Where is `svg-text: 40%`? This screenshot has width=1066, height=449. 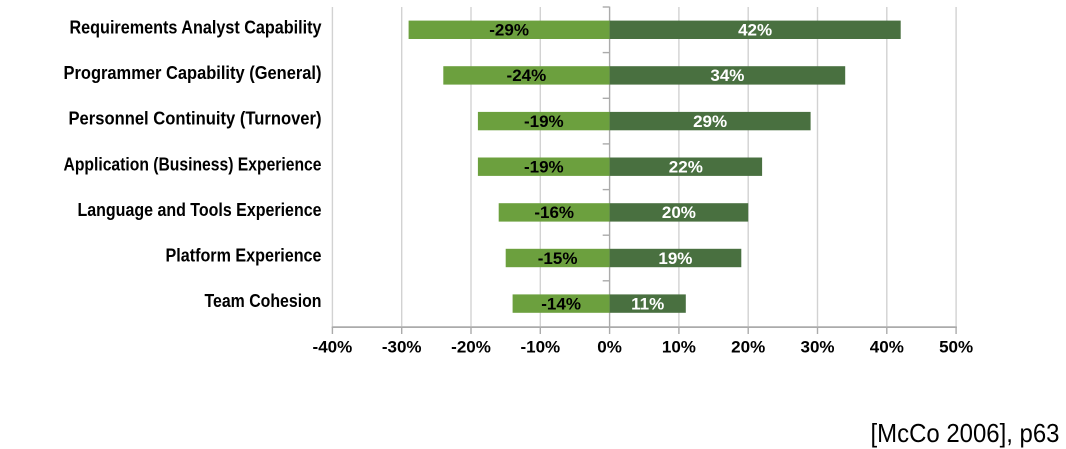 svg-text: 40% is located at coordinates (887, 347).